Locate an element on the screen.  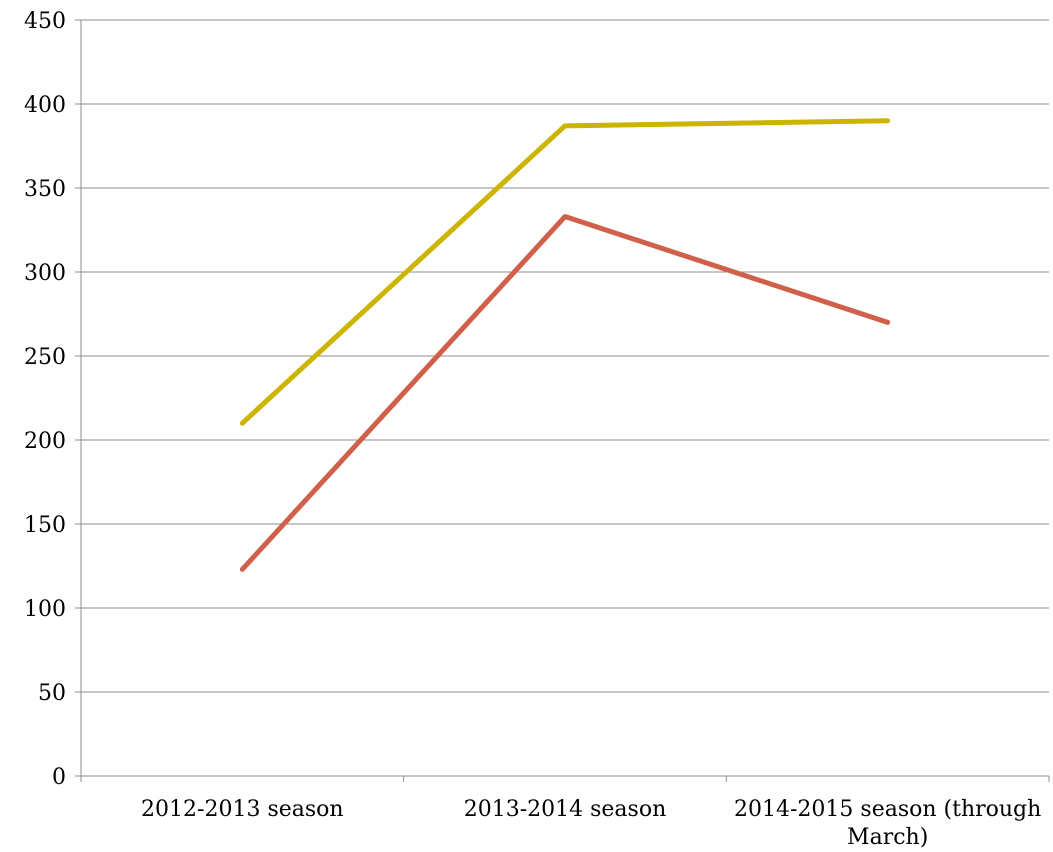
y-tick-label: 100 is located at coordinates (45, 609).